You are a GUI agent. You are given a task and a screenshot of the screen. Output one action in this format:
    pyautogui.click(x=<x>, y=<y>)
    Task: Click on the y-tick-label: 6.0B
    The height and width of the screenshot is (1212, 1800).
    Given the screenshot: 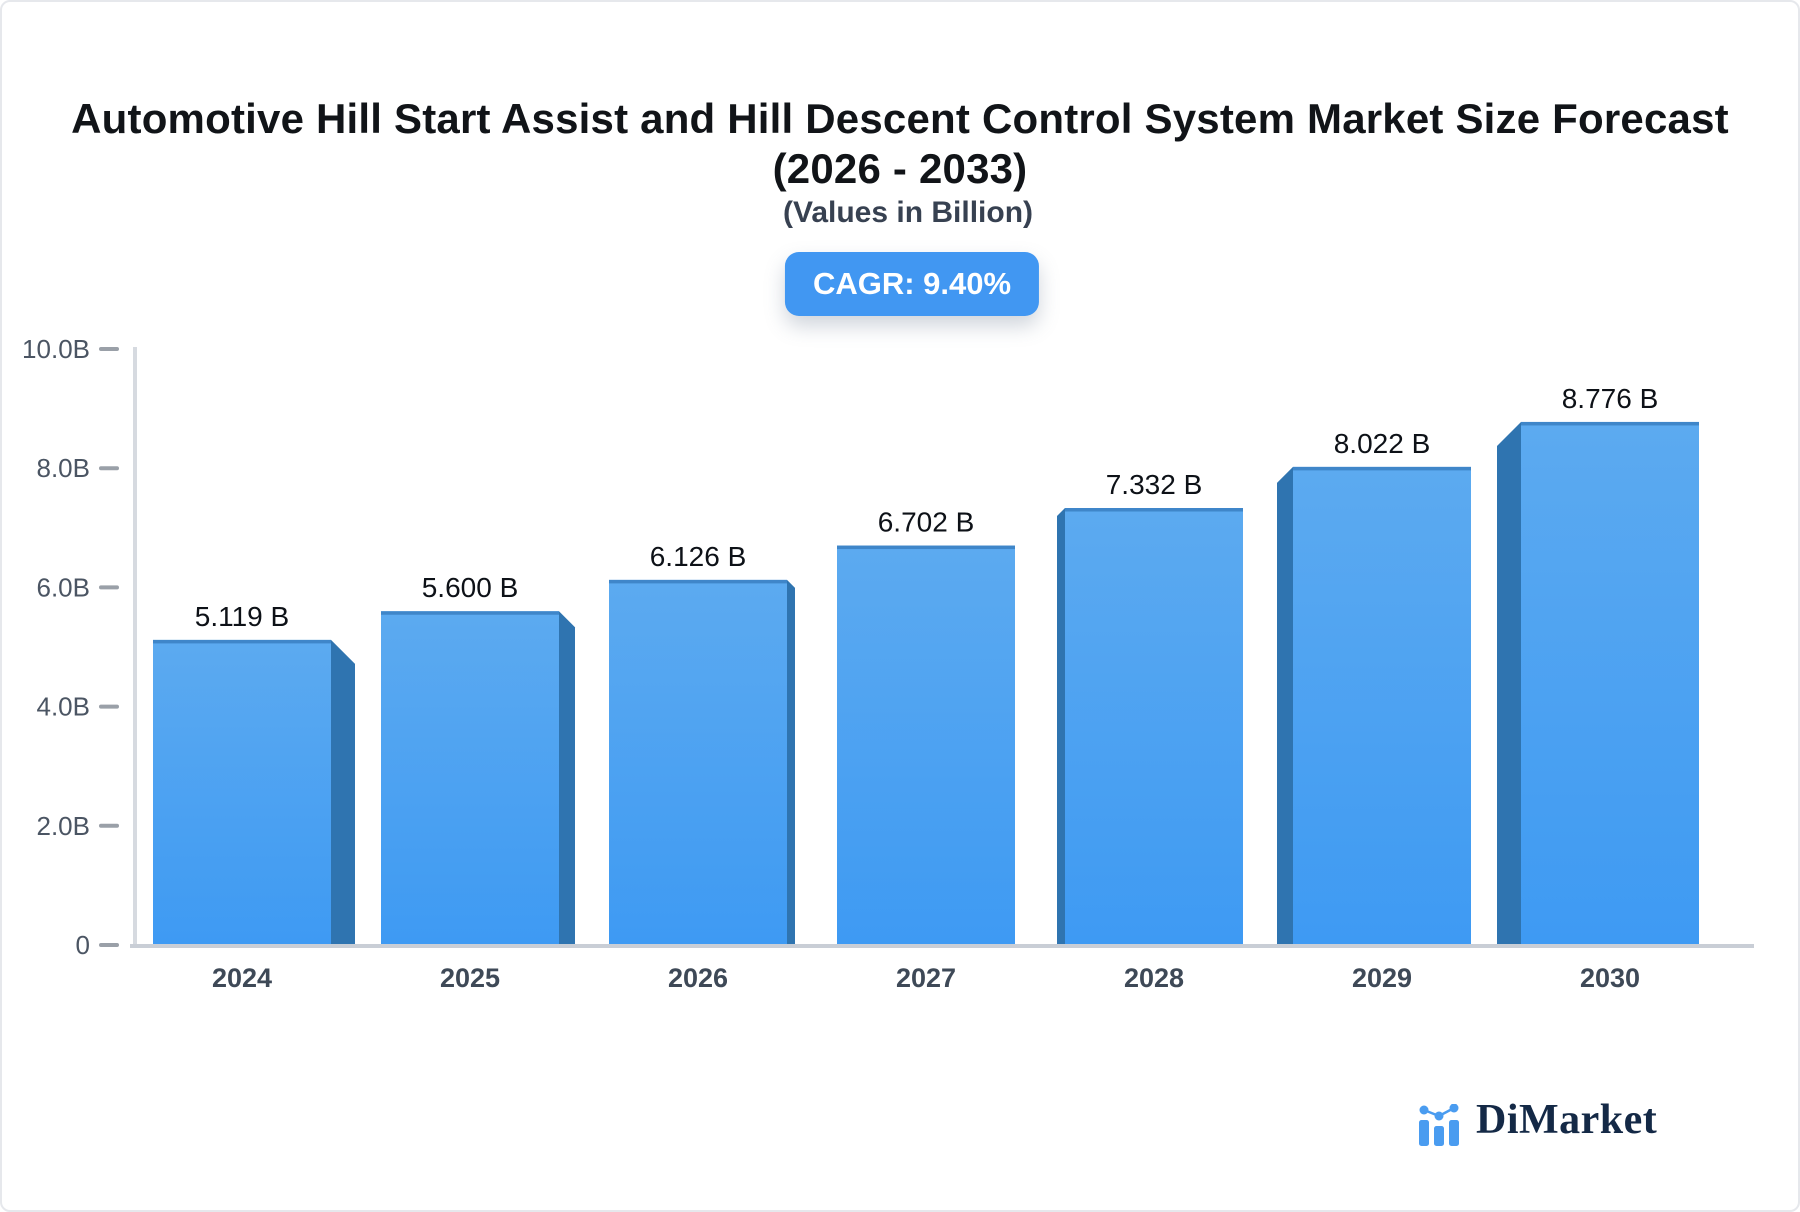 What is the action you would take?
    pyautogui.click(x=64, y=587)
    